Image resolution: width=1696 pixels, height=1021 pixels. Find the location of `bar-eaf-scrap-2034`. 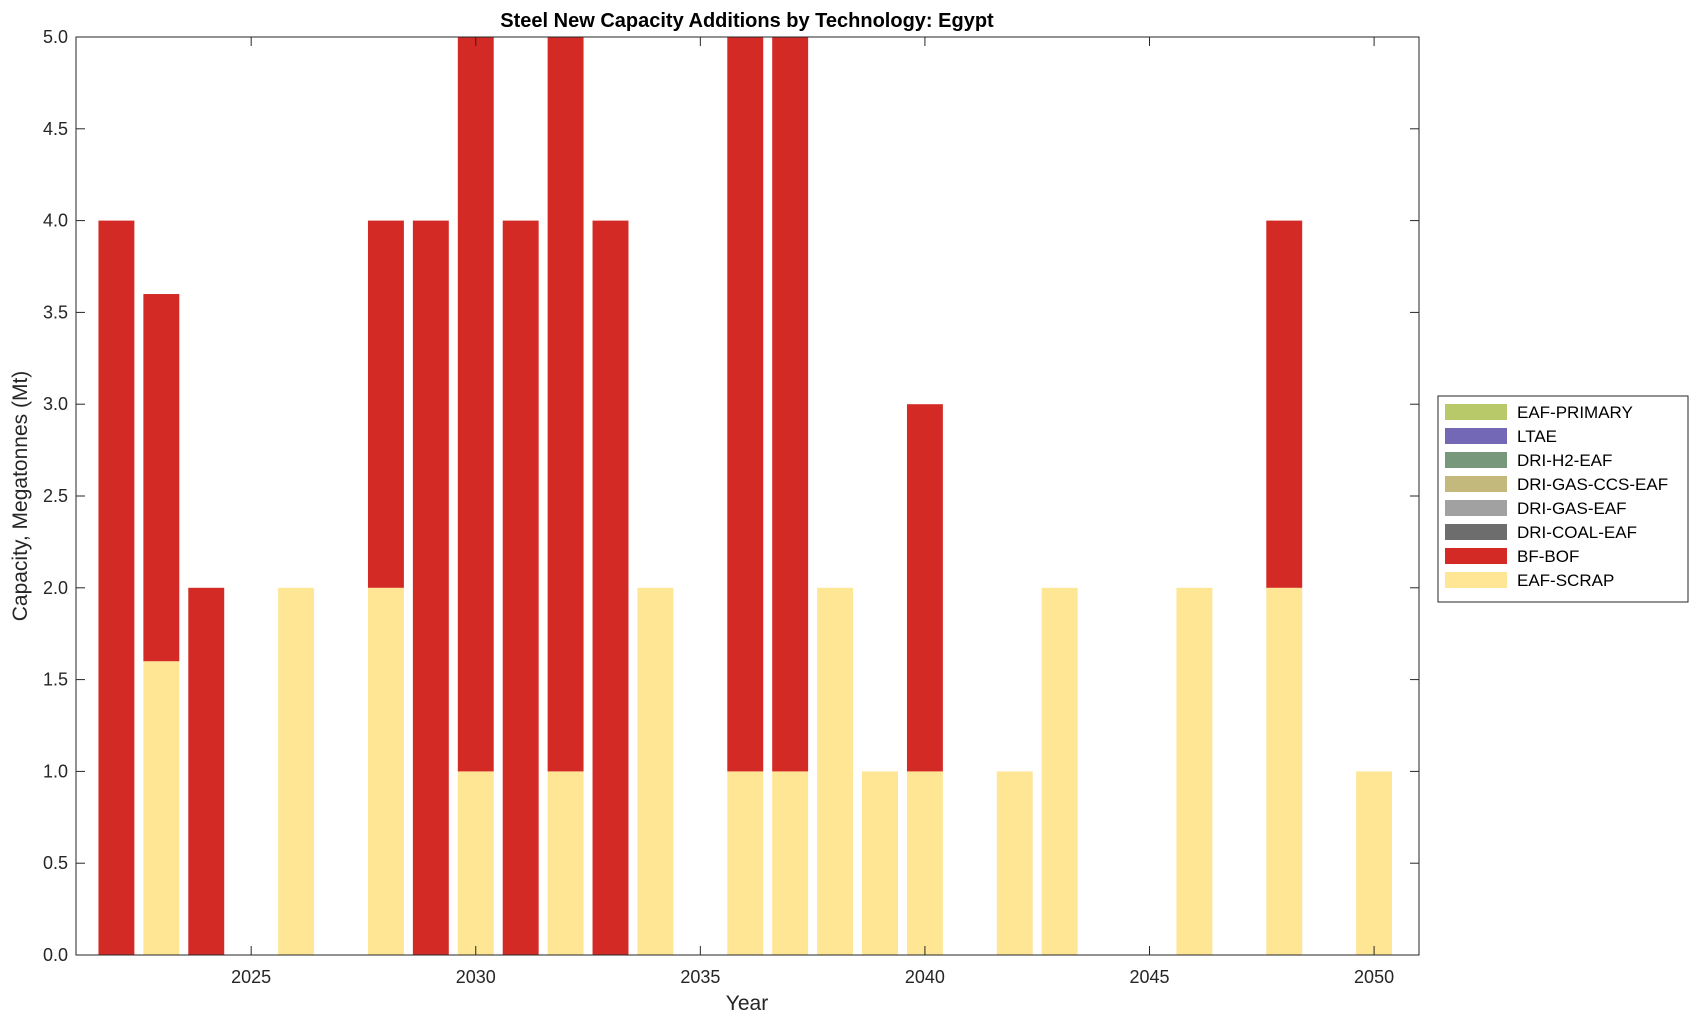

bar-eaf-scrap-2034 is located at coordinates (655, 771).